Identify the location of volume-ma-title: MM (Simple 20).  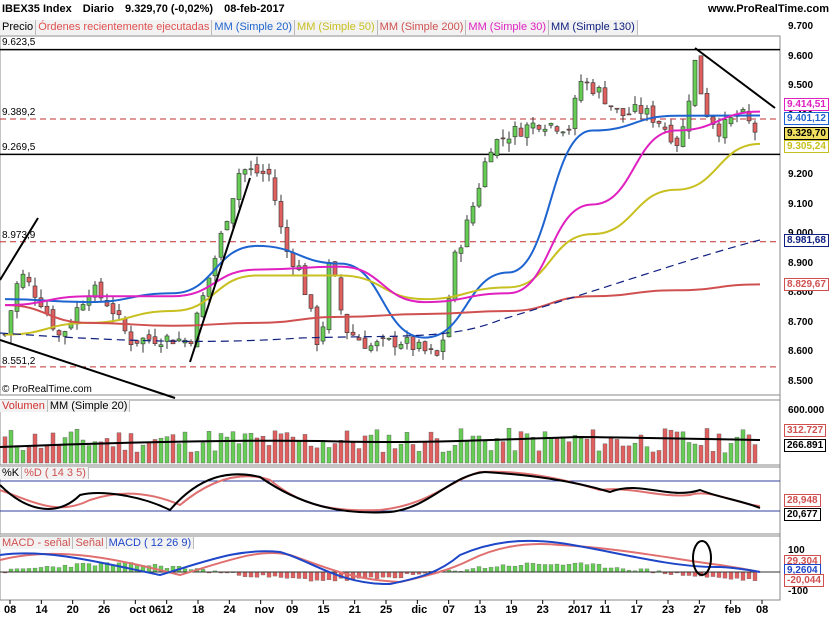
(89, 406).